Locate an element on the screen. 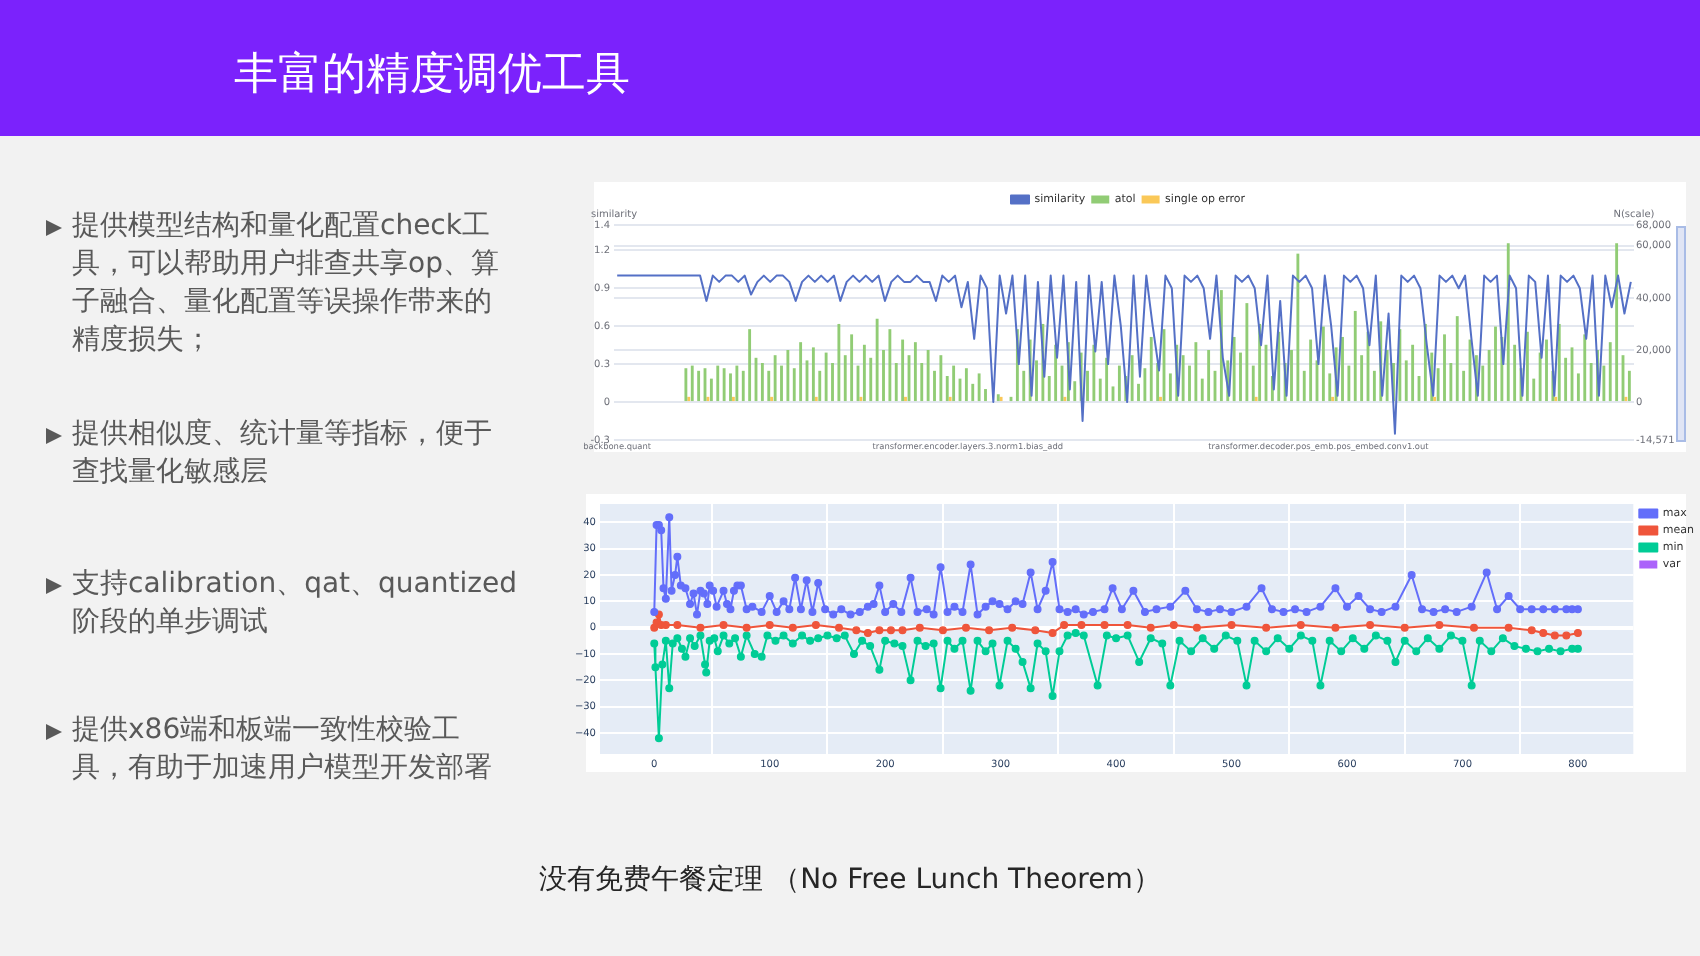 The height and width of the screenshot is (956, 1700). text: 提供相似度、统计量等指标，便于查找量化敏感层 is located at coordinates (283, 454).